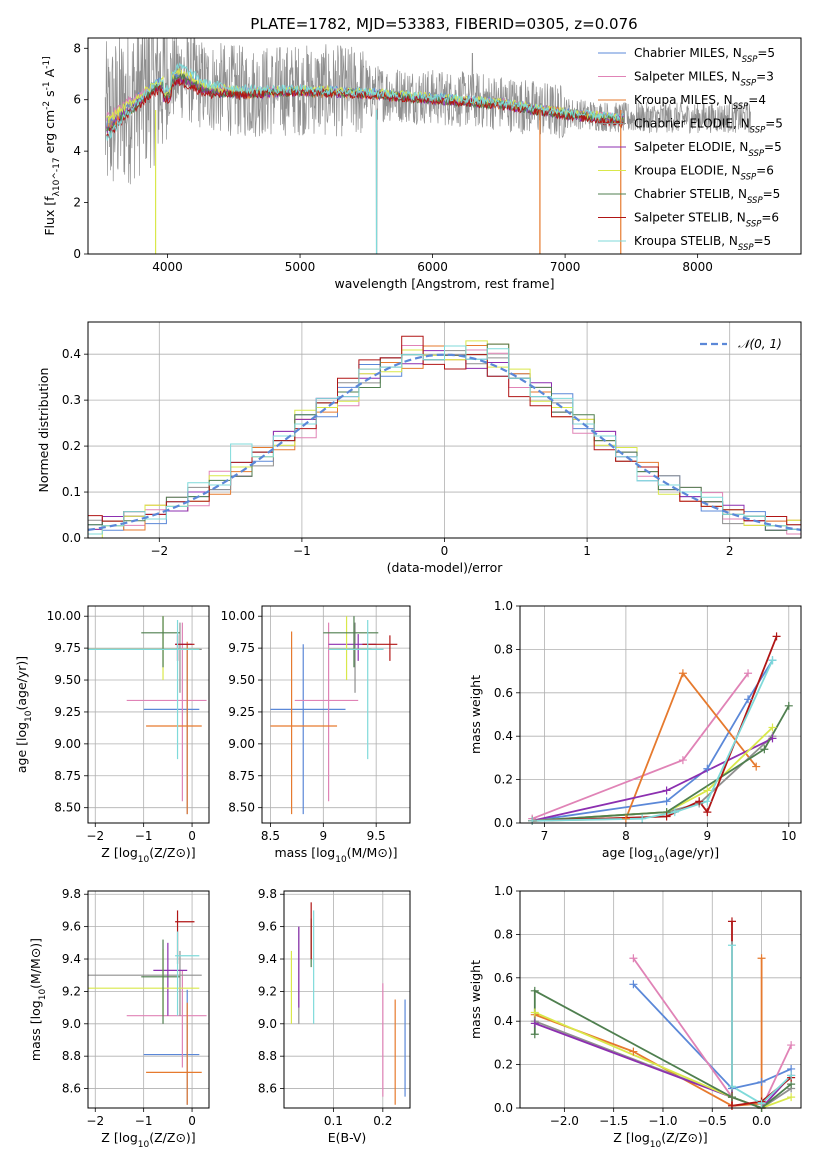 This screenshot has height=1170, width=819. I want to click on y-tick-label: 9.25, so click(67, 712).